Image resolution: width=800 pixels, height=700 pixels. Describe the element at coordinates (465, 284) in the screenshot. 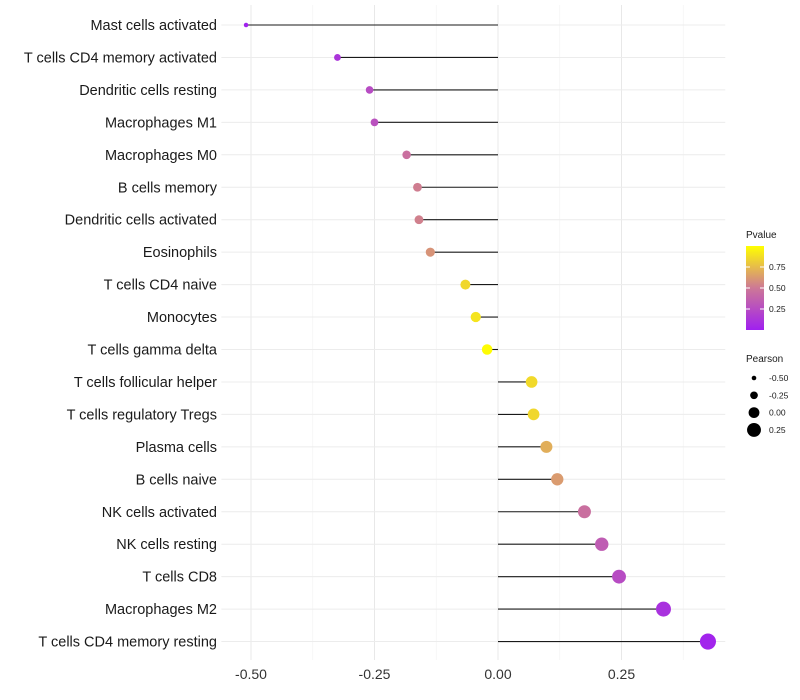

I see `point-t-cells-cd4-naive` at that location.